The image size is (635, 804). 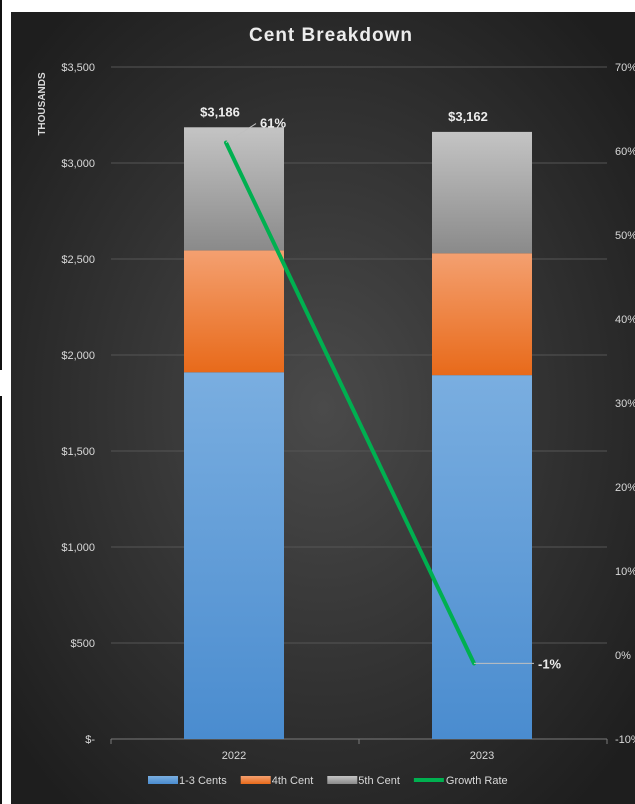 What do you see at coordinates (625, 68) in the screenshot?
I see `y2-tick-label: 70%` at bounding box center [625, 68].